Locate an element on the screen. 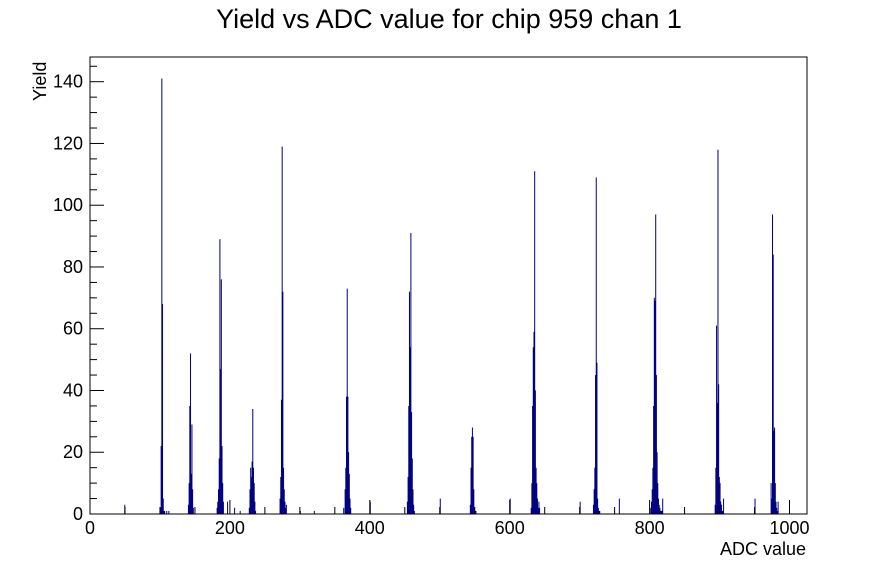 The image size is (896, 572). y-axis-label: Yield is located at coordinates (40, 81).